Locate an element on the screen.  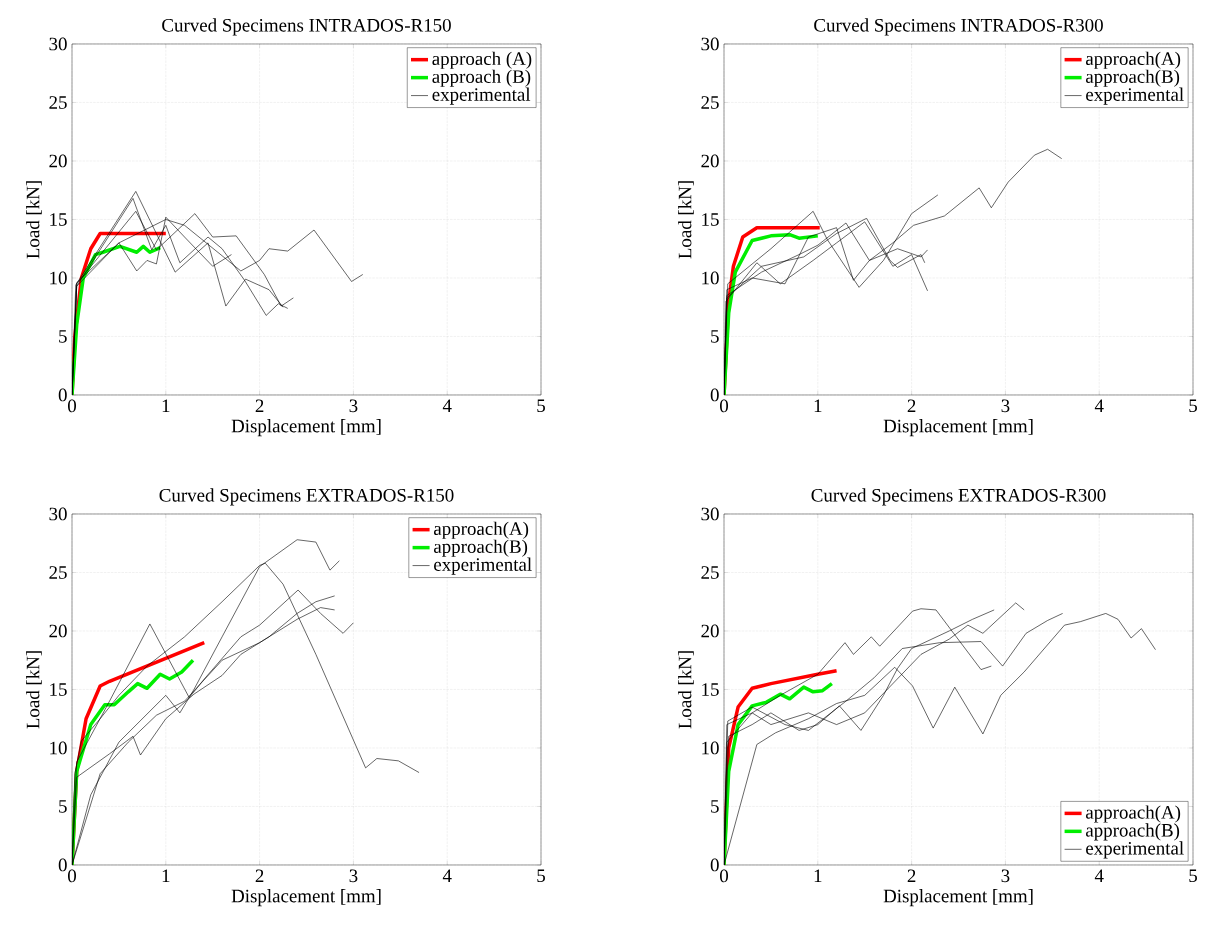
chart-title: Curved Specimens EXTRADOS-R300 is located at coordinates (958, 497).